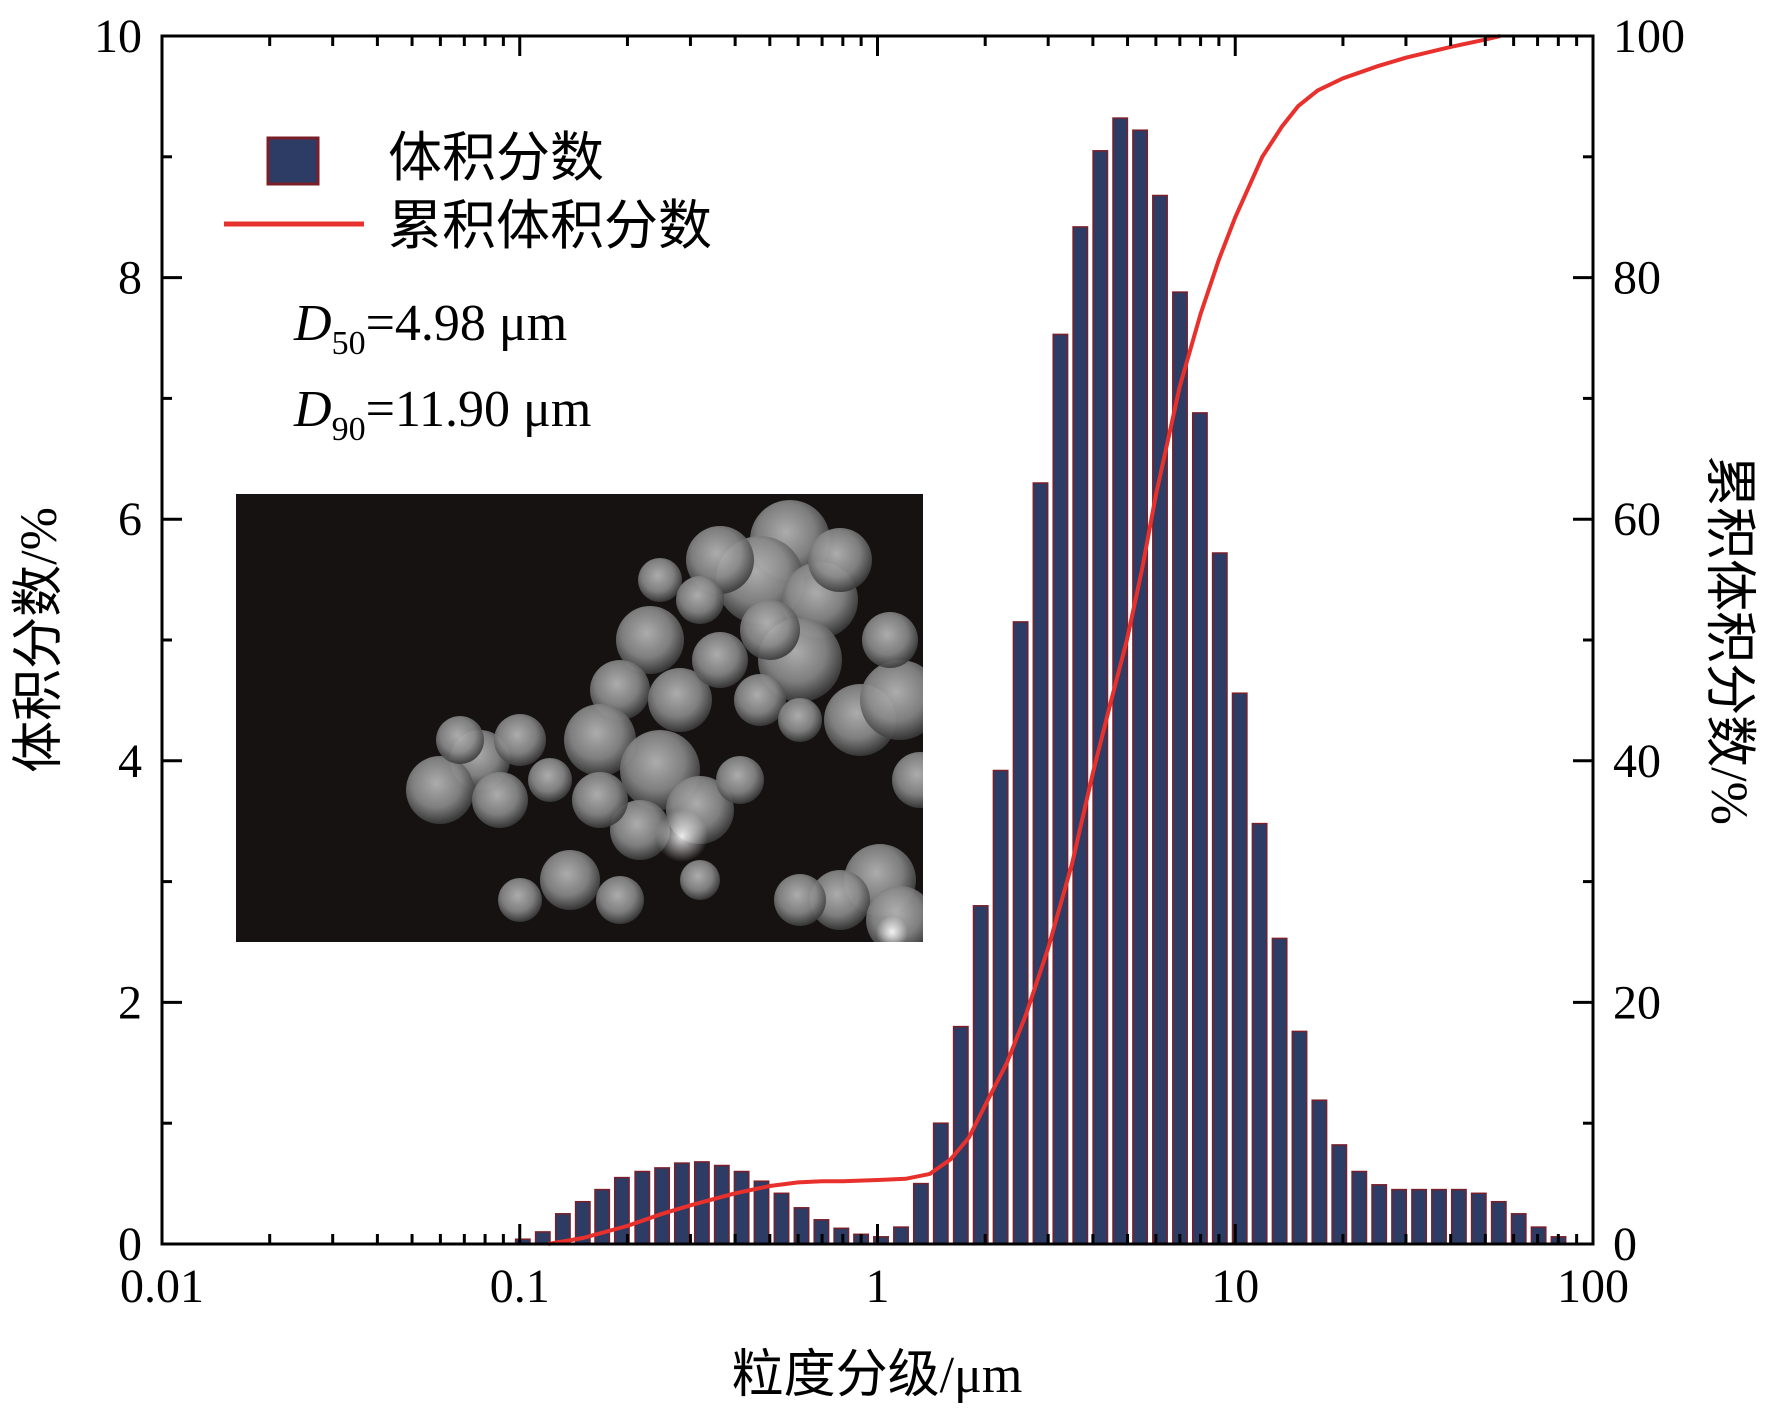 This screenshot has height=1411, width=1768. I want to click on y2-axis-ticks: 0 20 40 60 80 100, so click(1629, 640).